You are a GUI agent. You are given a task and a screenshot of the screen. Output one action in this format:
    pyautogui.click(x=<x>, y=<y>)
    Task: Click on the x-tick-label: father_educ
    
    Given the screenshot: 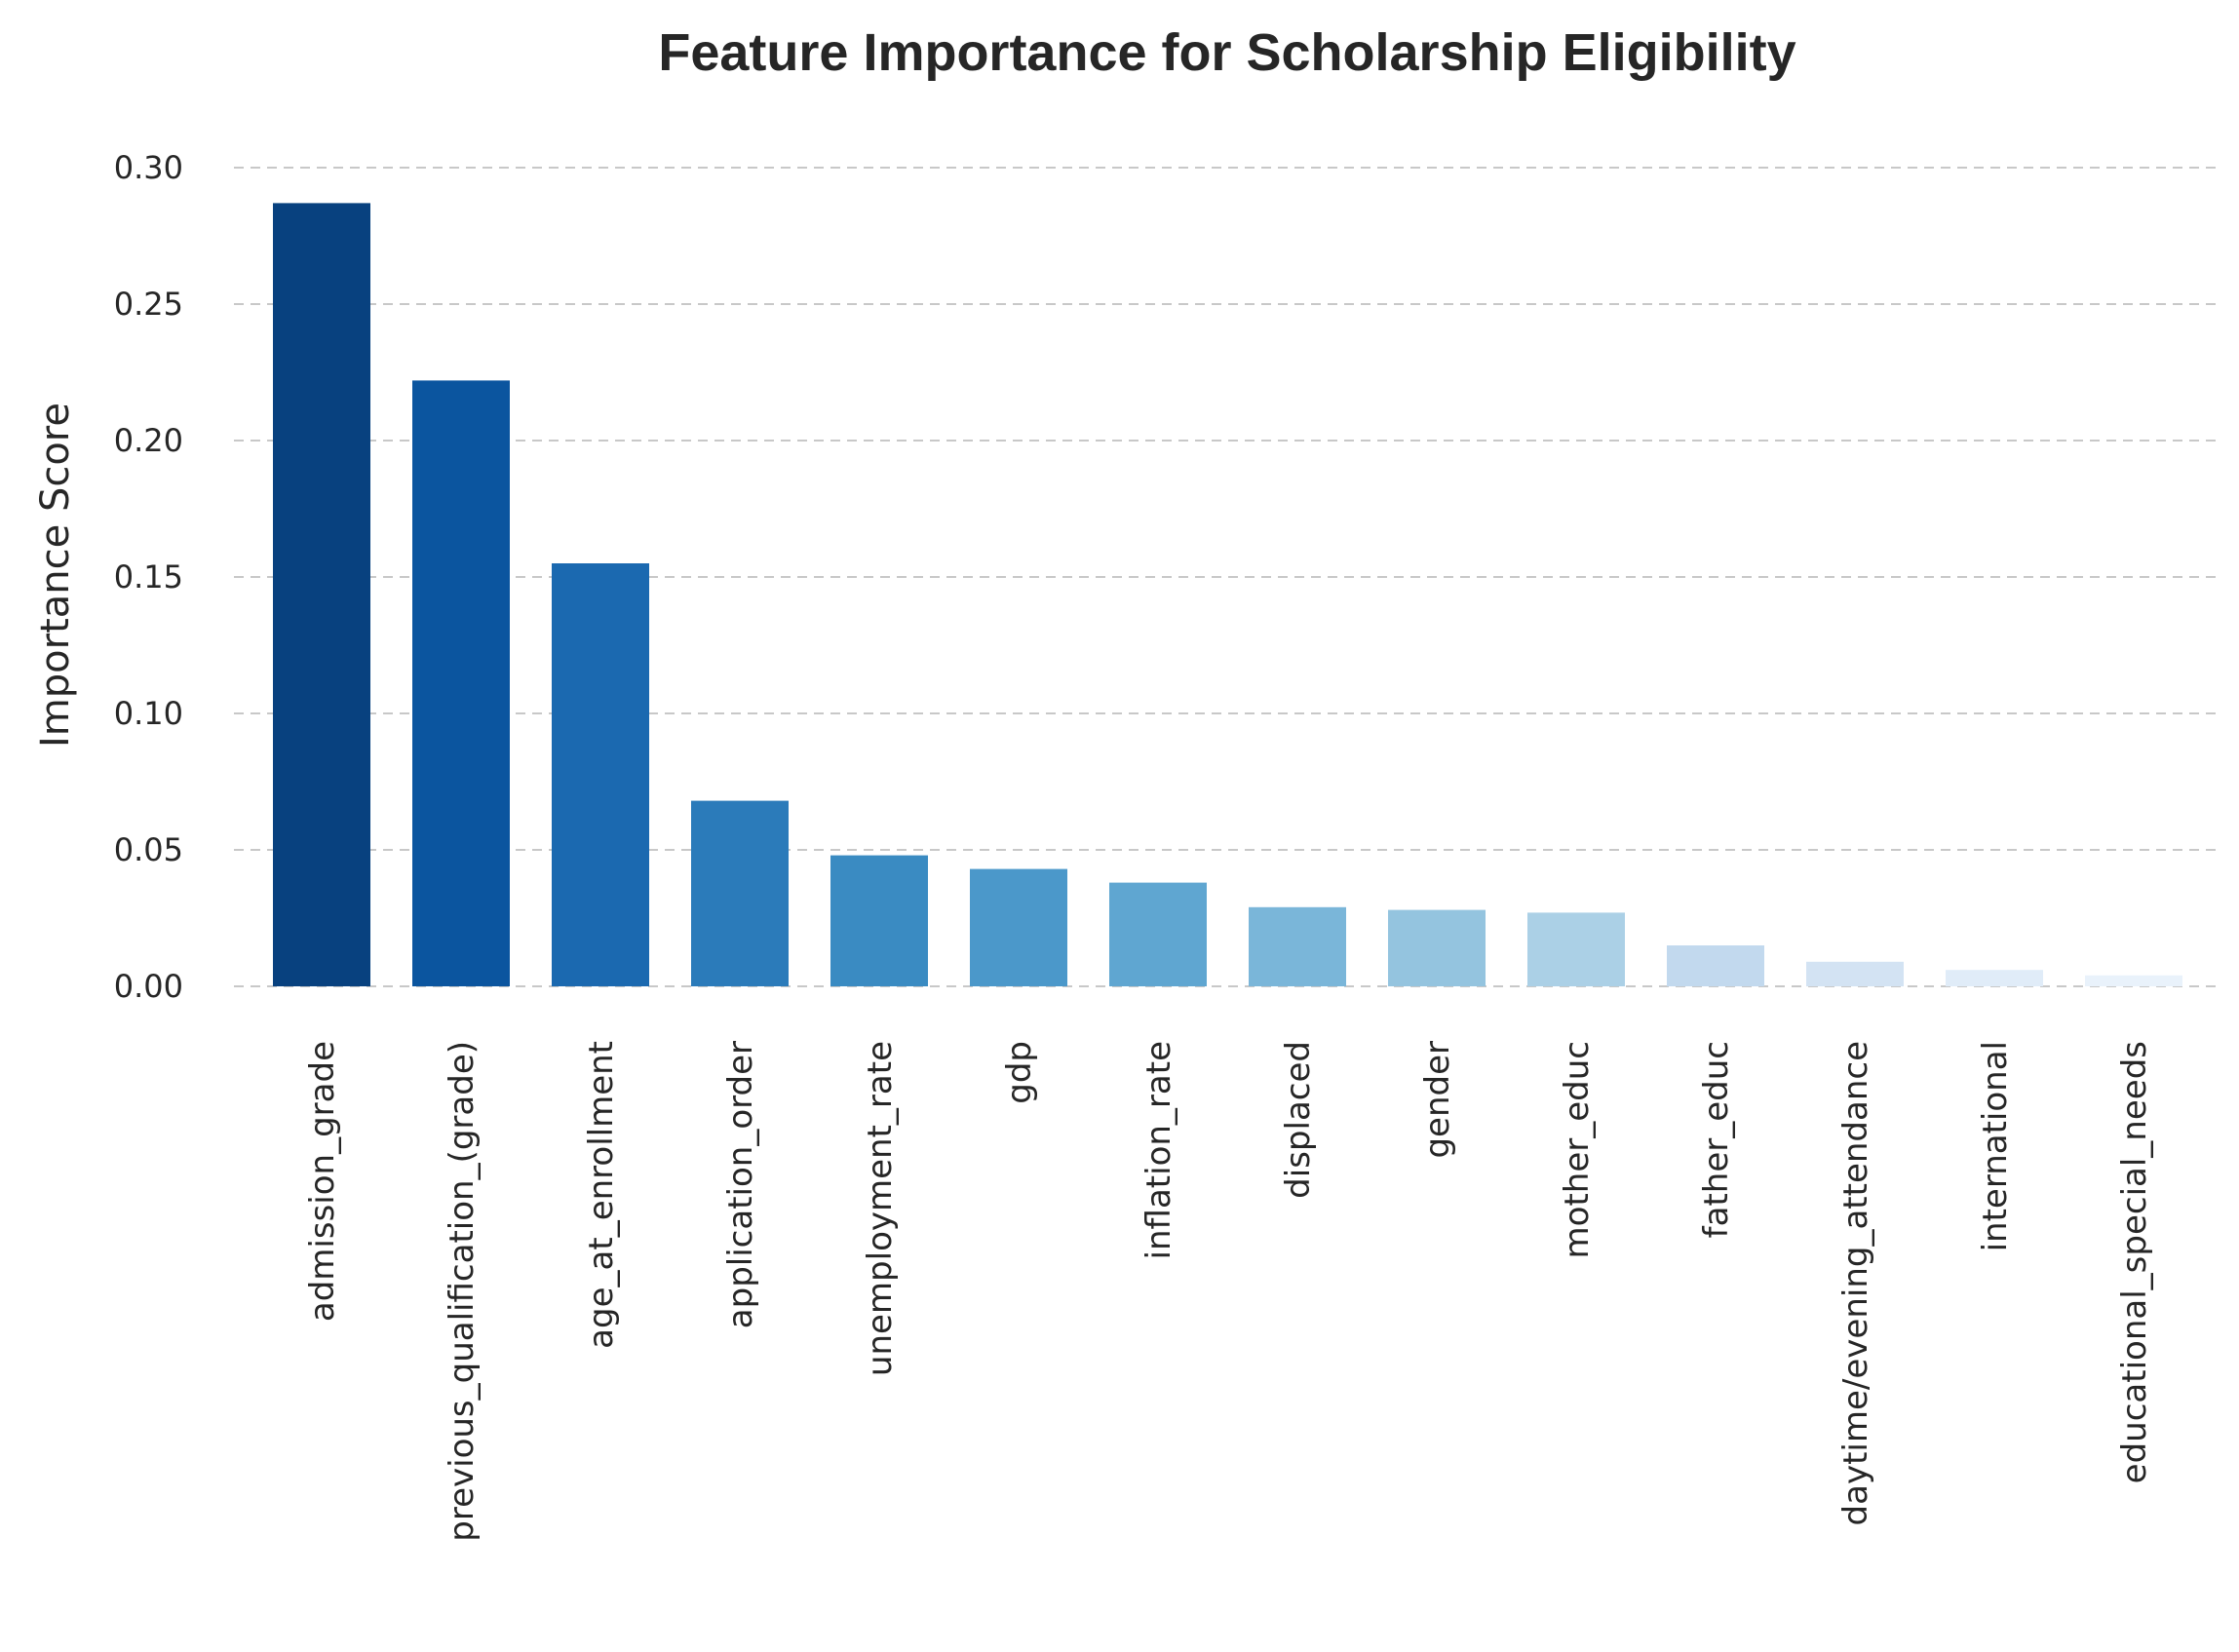 What is the action you would take?
    pyautogui.click(x=1716, y=1139)
    